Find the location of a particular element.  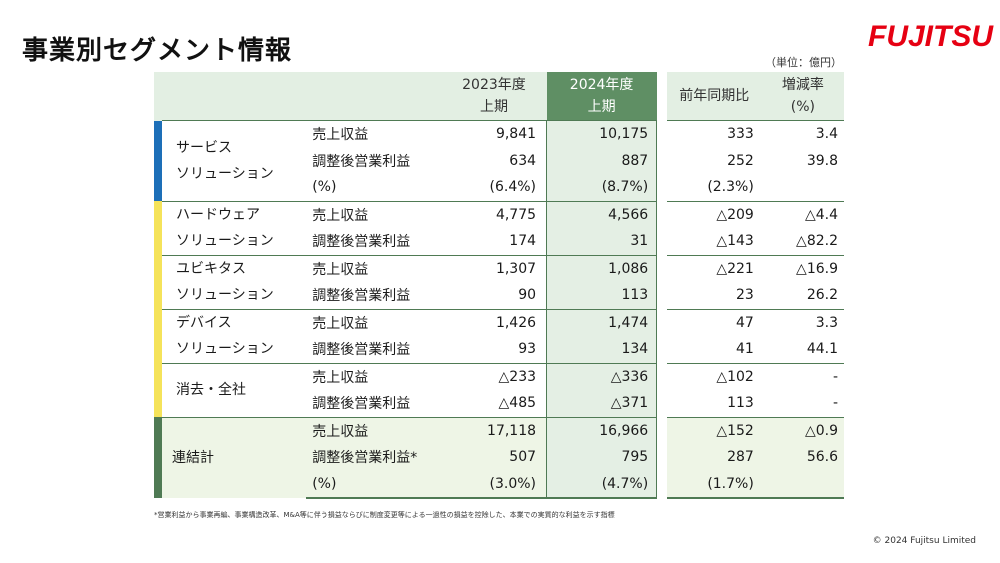

segment-name: ユビキタスソリューション is located at coordinates (234, 281).